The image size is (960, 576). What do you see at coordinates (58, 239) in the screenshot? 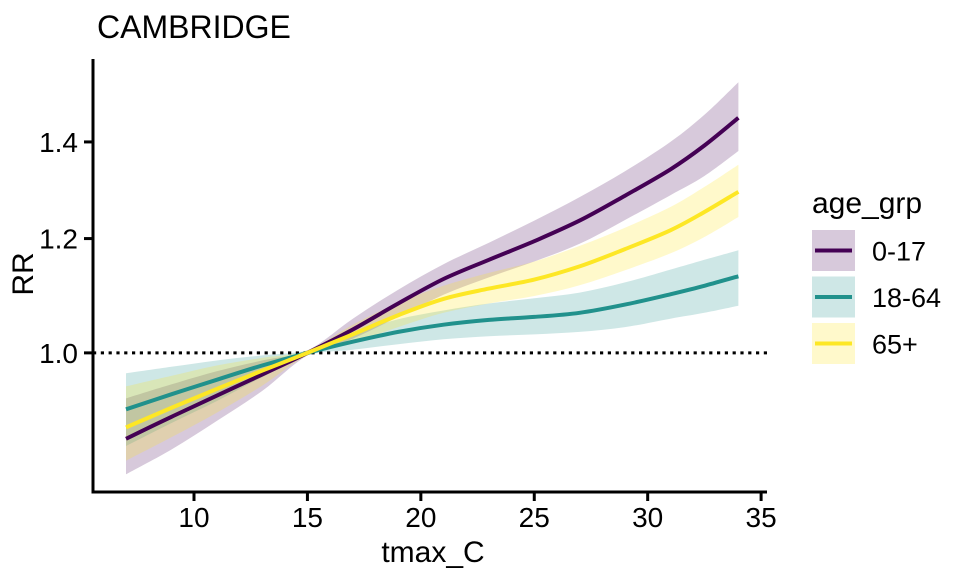
I see `y-tick-label: 1.2` at bounding box center [58, 239].